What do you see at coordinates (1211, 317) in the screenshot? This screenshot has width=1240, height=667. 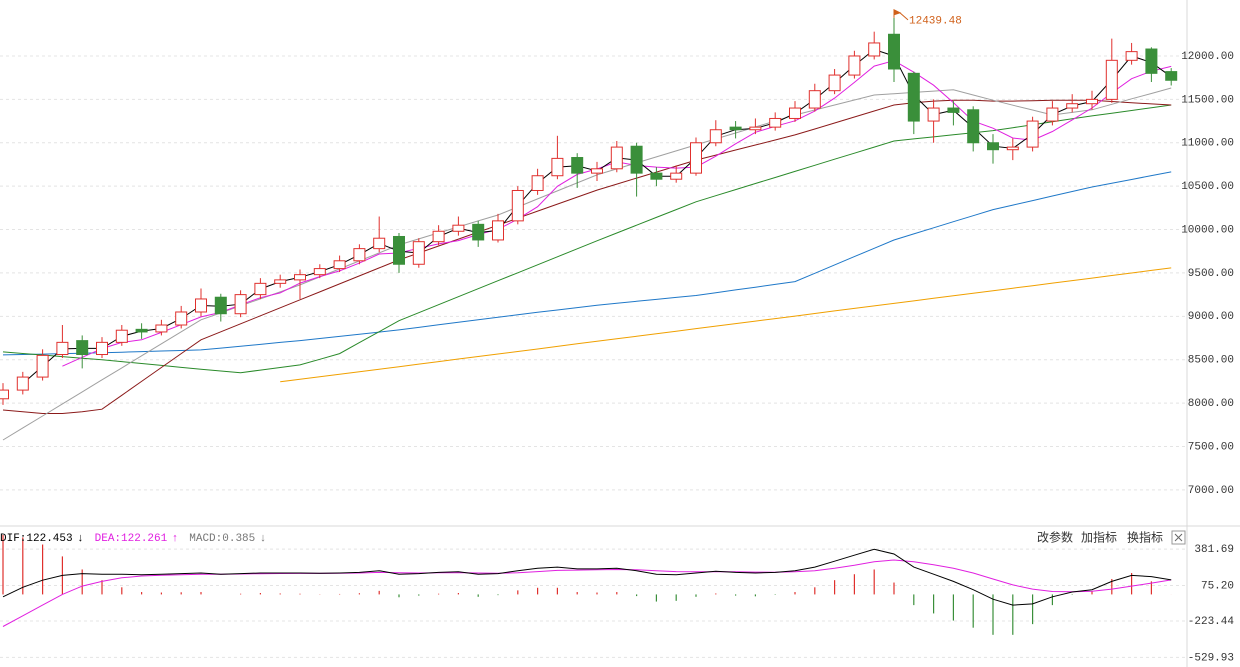 I see `y-tick-label: 9000.00` at bounding box center [1211, 317].